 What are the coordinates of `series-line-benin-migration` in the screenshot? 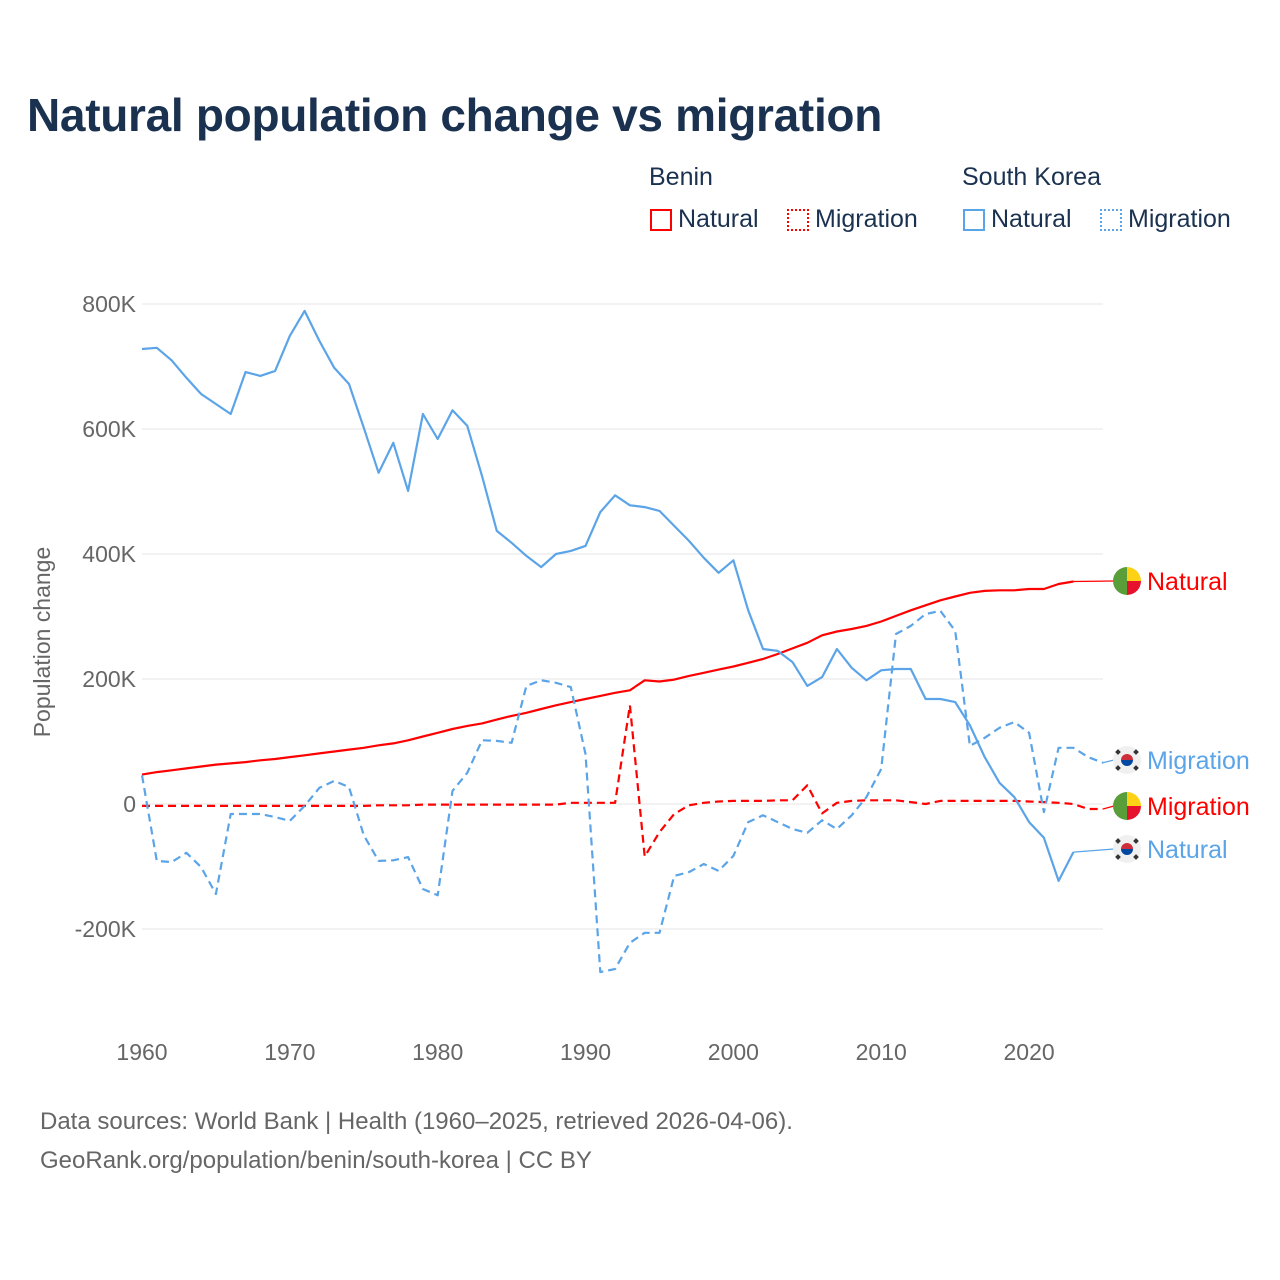 It's located at (622, 781).